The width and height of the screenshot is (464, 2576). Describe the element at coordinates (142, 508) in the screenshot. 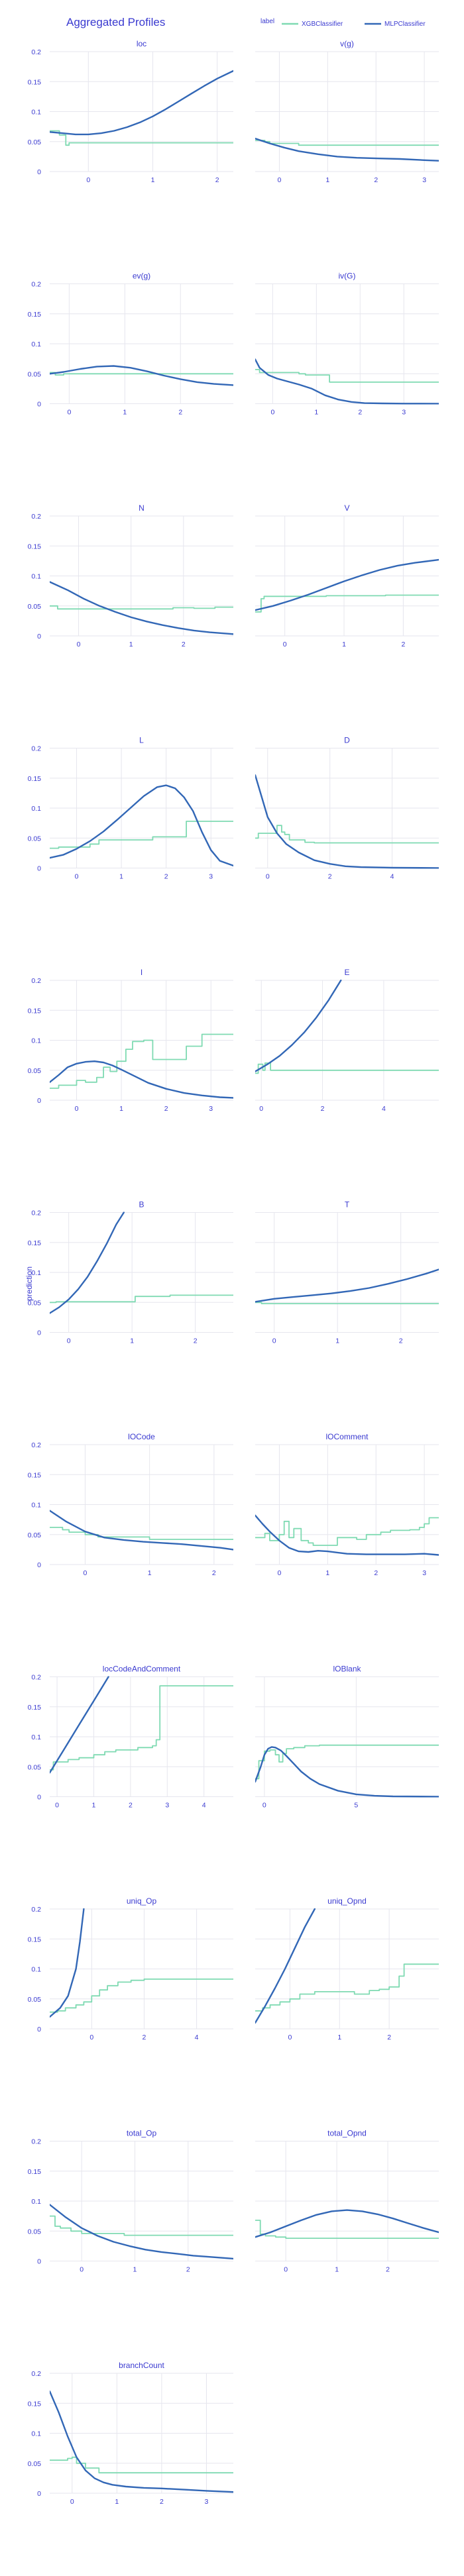

I see `panel-title: N` at that location.